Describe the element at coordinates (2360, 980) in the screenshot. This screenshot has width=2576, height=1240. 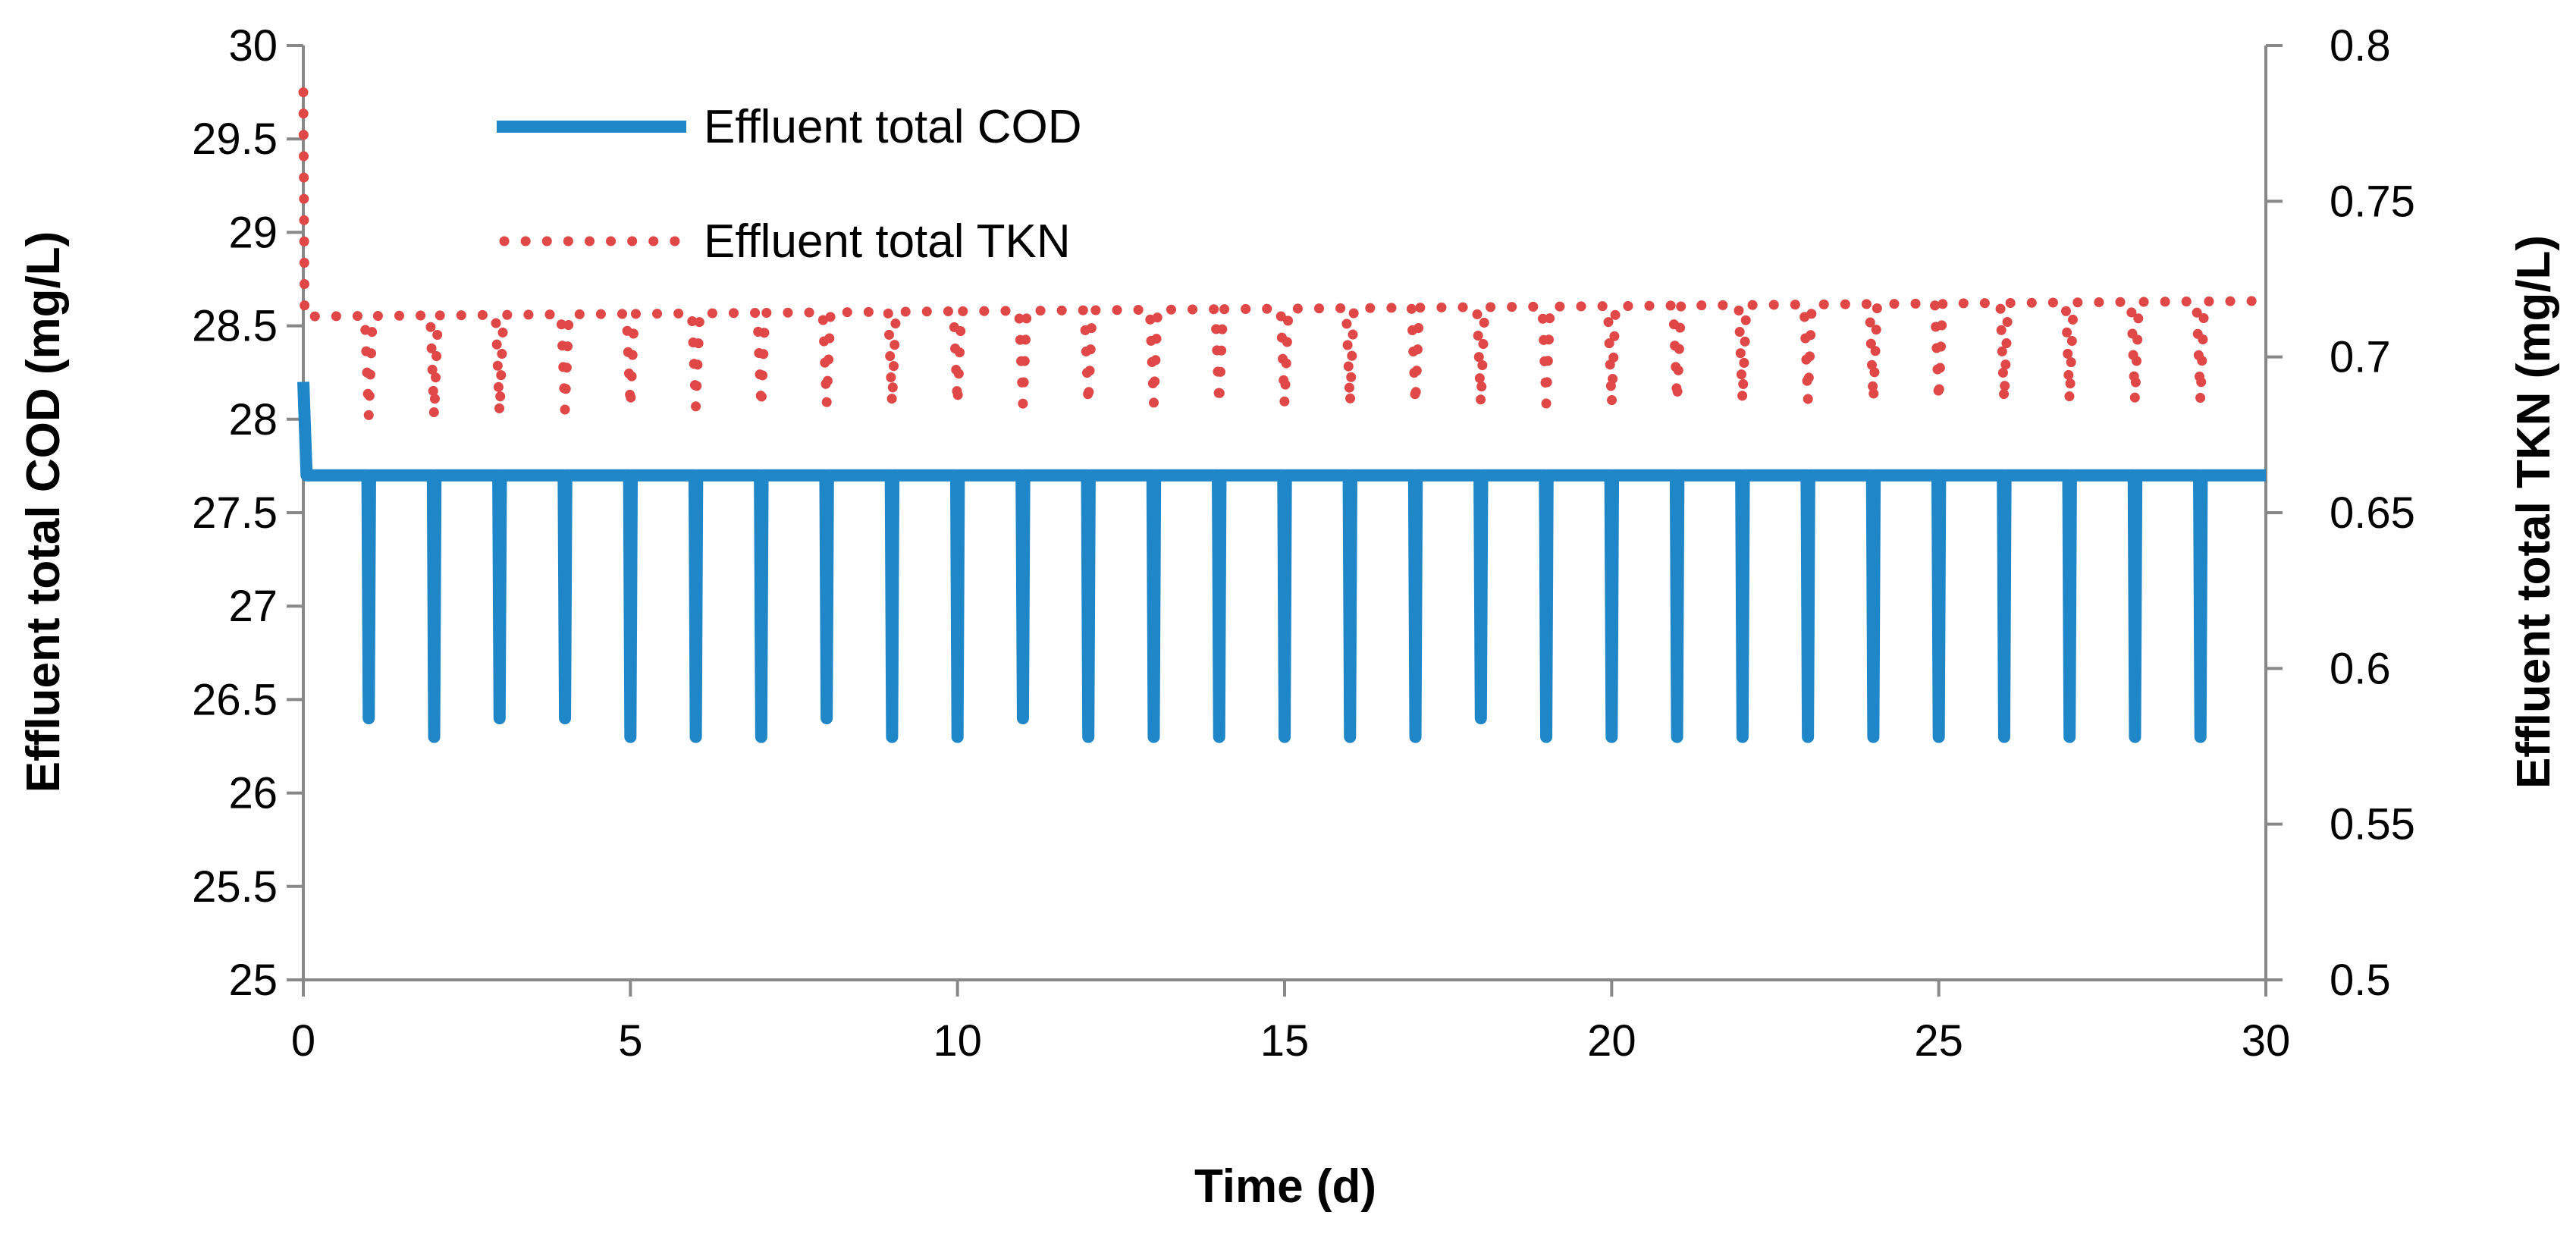
I see `y-right-tick-label: 0.5` at that location.